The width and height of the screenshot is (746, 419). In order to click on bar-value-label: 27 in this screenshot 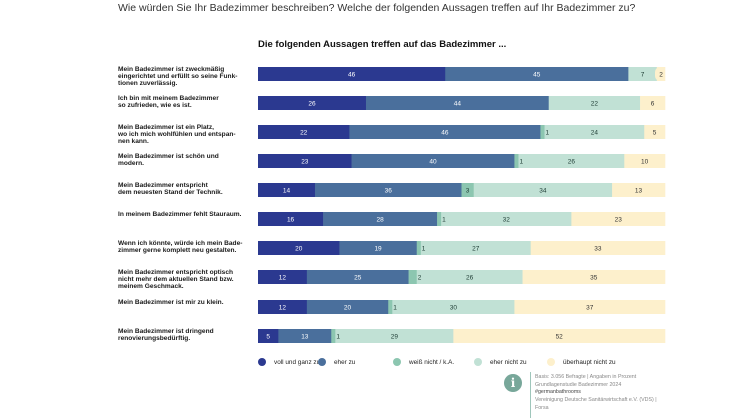, I will do `click(476, 248)`.